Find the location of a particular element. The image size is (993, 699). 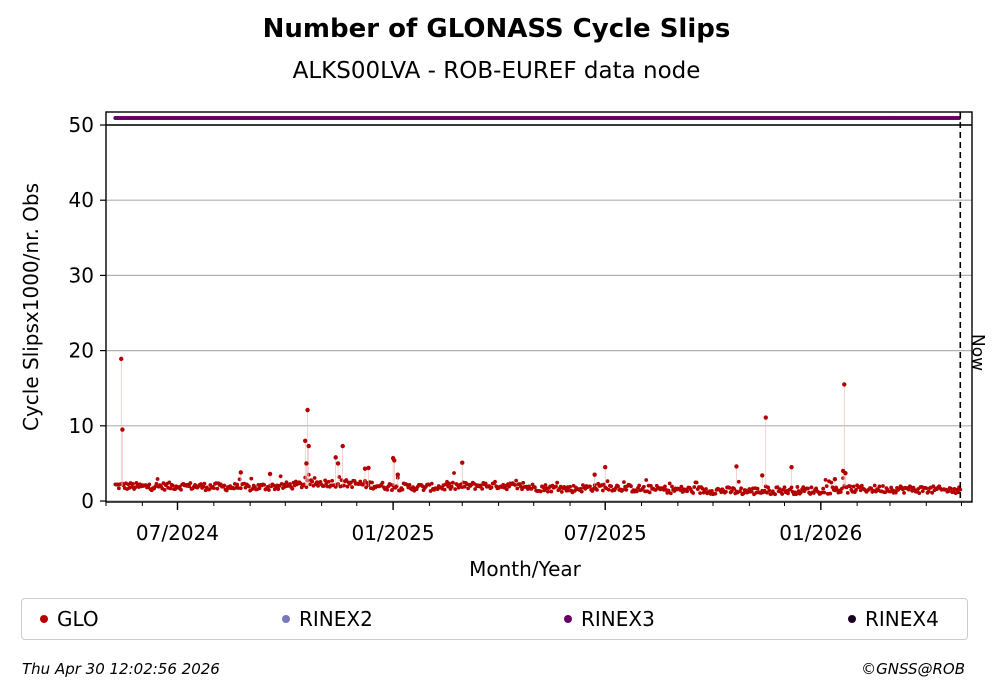

legend-item-rinex4: RINEX4 is located at coordinates (893, 619).